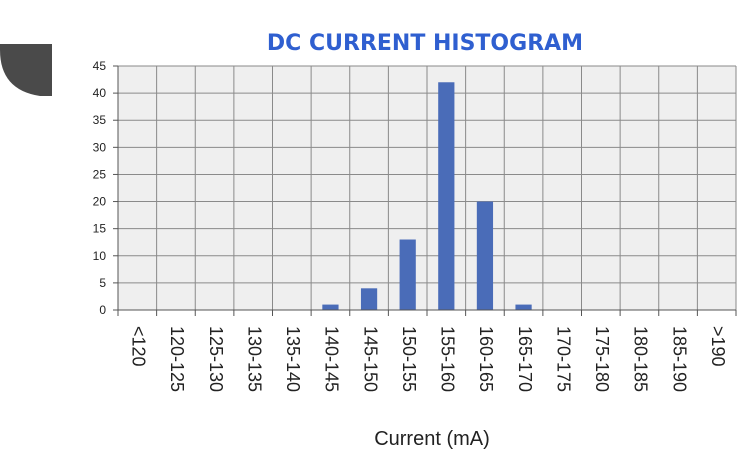 The width and height of the screenshot is (753, 461). Describe the element at coordinates (102, 283) in the screenshot. I see `y-tick-label: 5` at that location.